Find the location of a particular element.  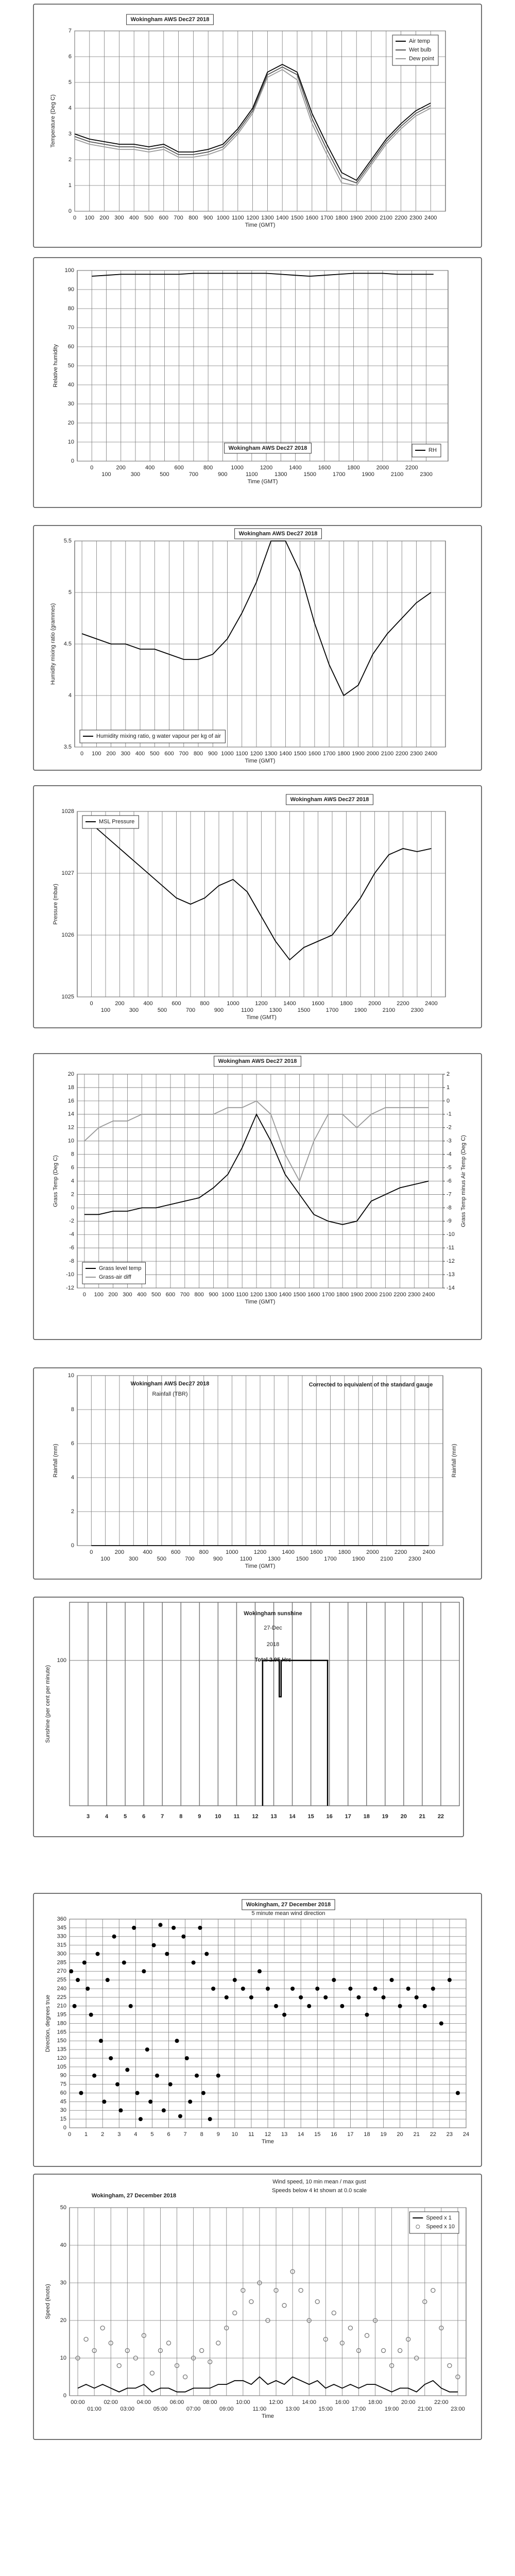

label-box is located at coordinates (278, 533).